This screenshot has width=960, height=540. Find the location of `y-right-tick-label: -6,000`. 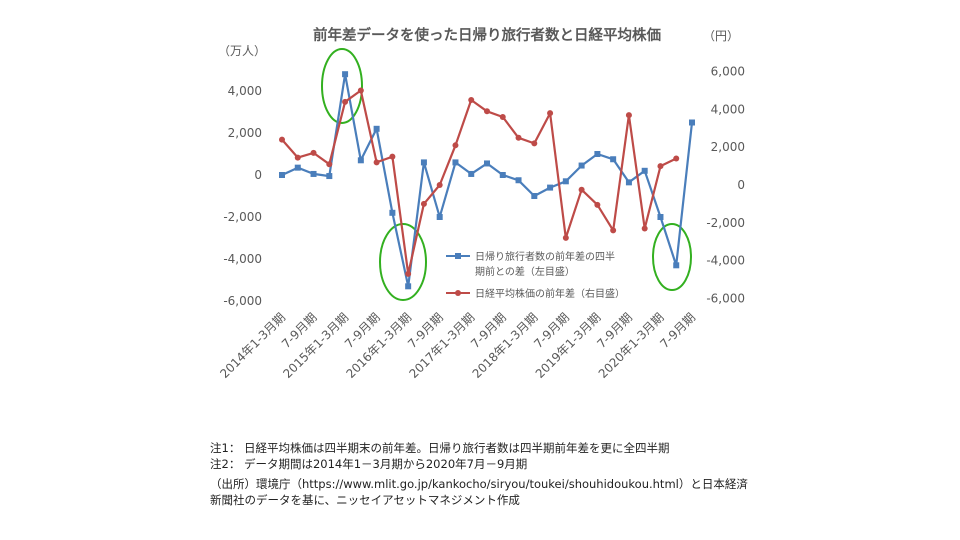

y-right-tick-label: -6,000 is located at coordinates (725, 298).